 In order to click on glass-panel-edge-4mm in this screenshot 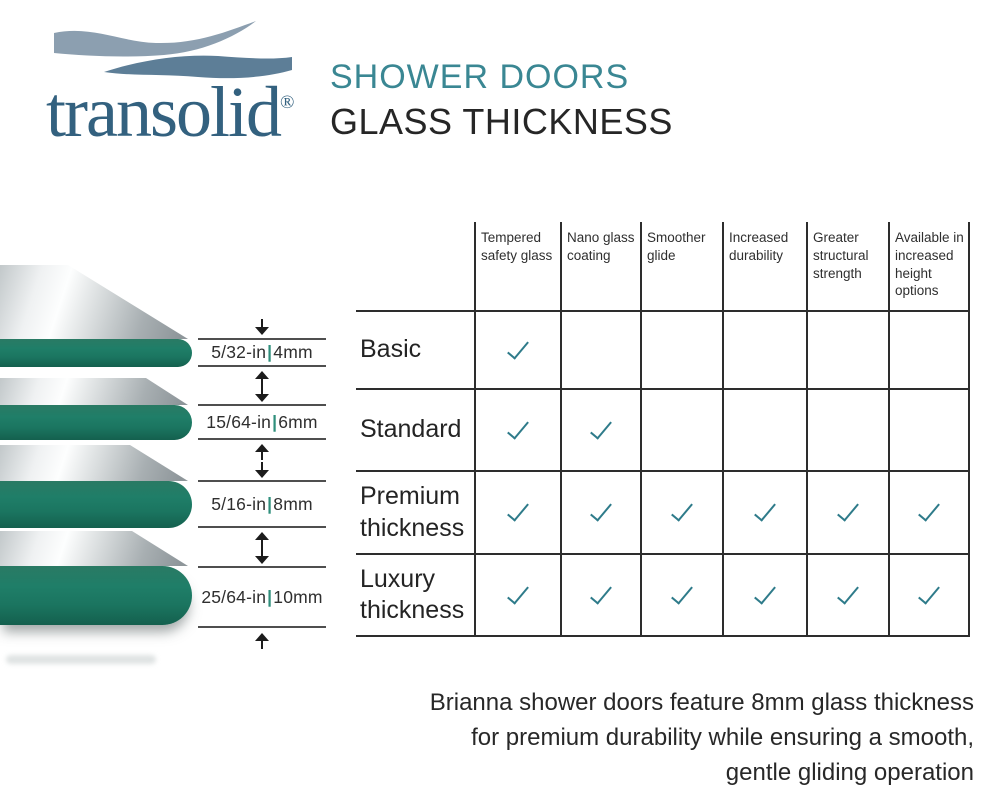, I will do `click(96, 353)`.